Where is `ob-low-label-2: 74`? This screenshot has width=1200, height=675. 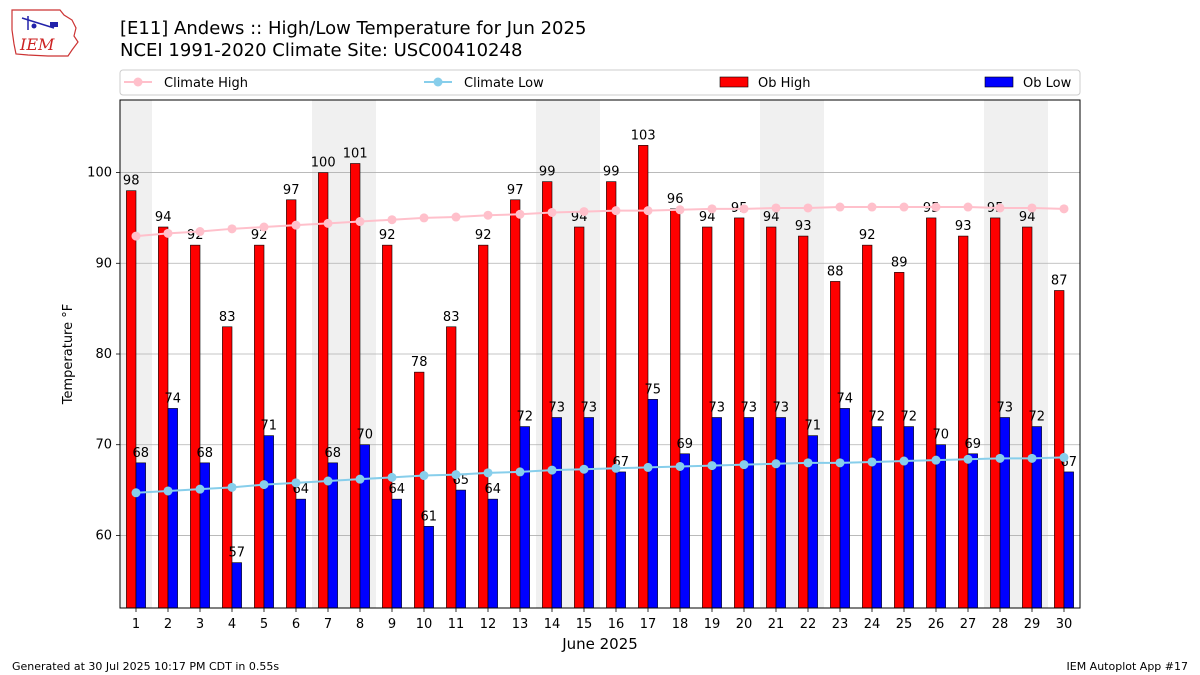 ob-low-label-2: 74 is located at coordinates (173, 398).